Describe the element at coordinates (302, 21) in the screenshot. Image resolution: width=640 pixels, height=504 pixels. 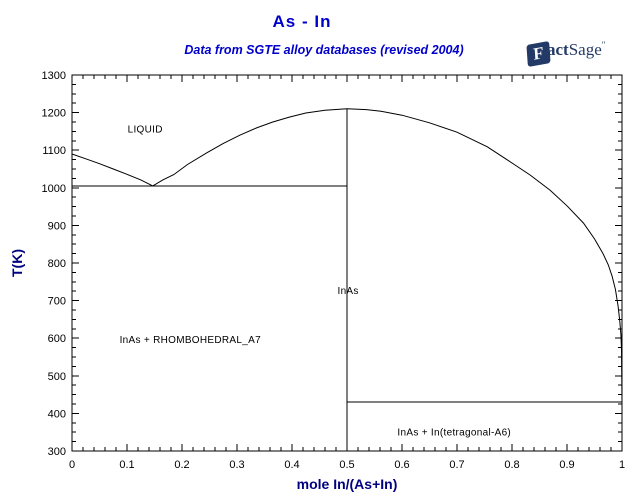
I see `page-title: As - In` at that location.